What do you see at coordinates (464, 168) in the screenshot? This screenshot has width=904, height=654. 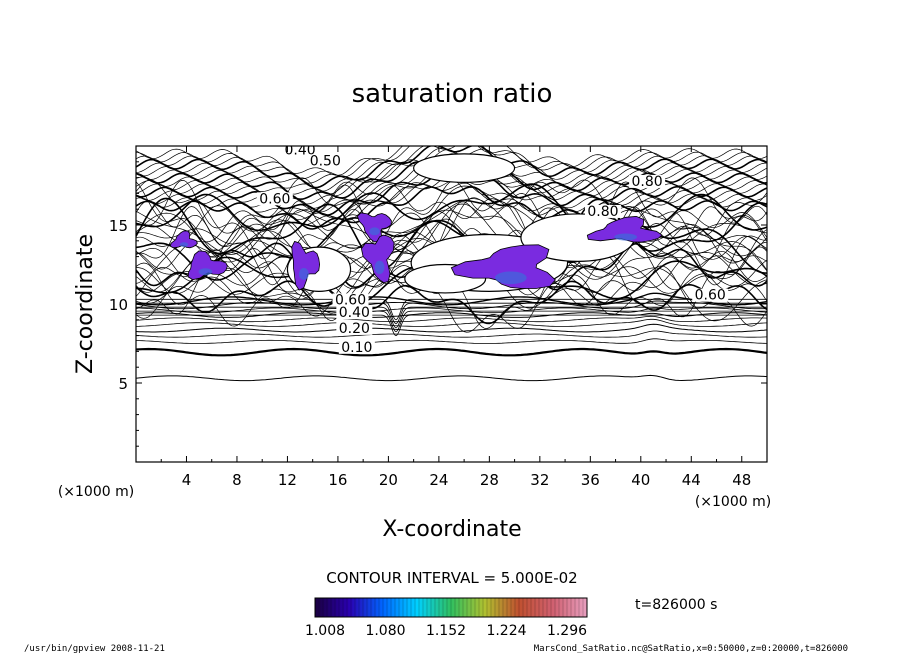 I see `clear-region` at bounding box center [464, 168].